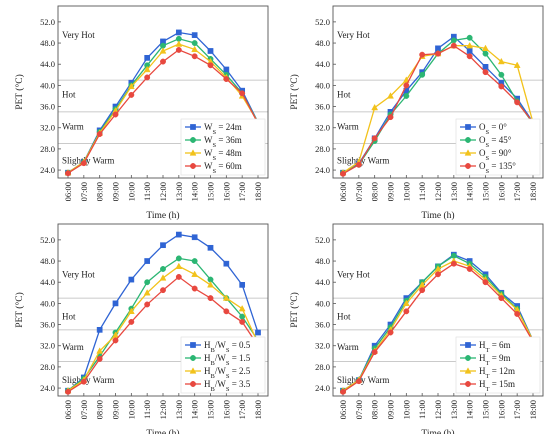  Describe the element at coordinates (322, 85) in the screenshot. I see `y-tick-label: 40.0` at that location.